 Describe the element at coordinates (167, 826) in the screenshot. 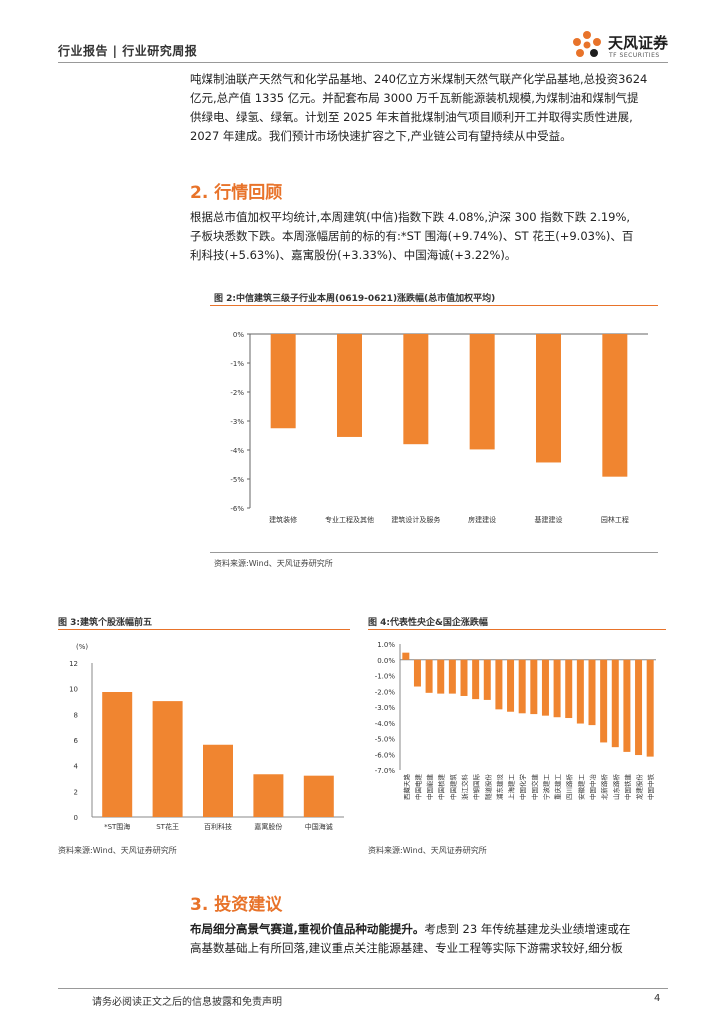

I see `x-tick-label: ST花王` at that location.